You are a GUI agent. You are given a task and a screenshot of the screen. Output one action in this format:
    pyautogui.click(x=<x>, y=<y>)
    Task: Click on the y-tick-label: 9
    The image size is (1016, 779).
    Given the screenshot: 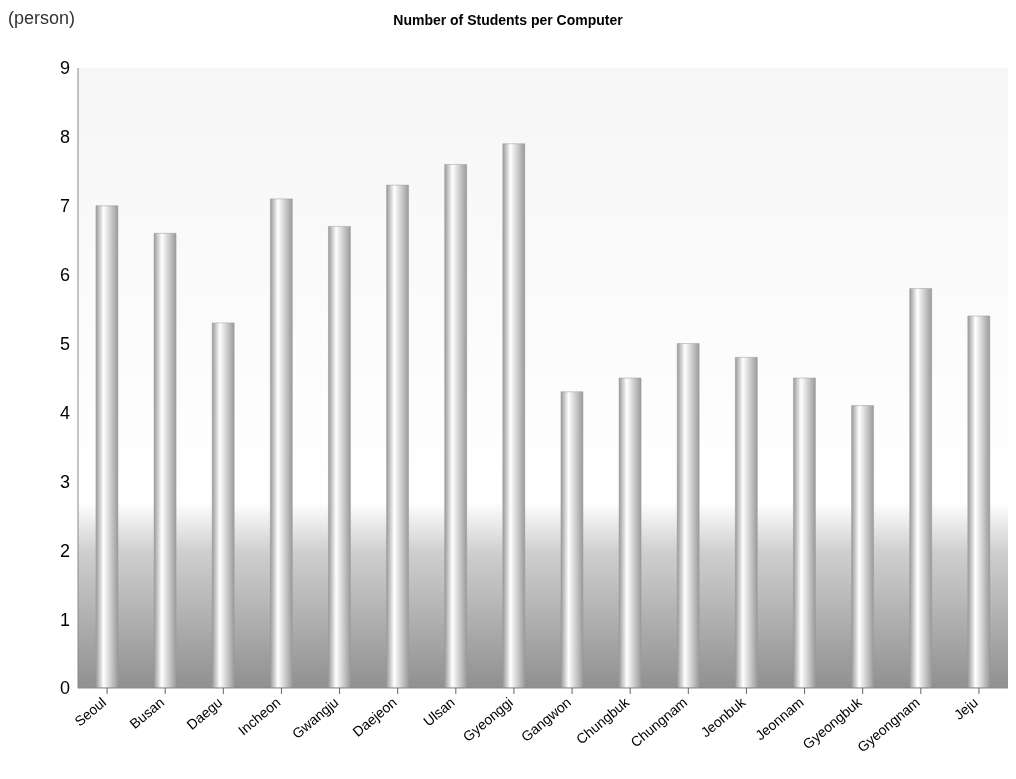 What is the action you would take?
    pyautogui.click(x=64, y=68)
    